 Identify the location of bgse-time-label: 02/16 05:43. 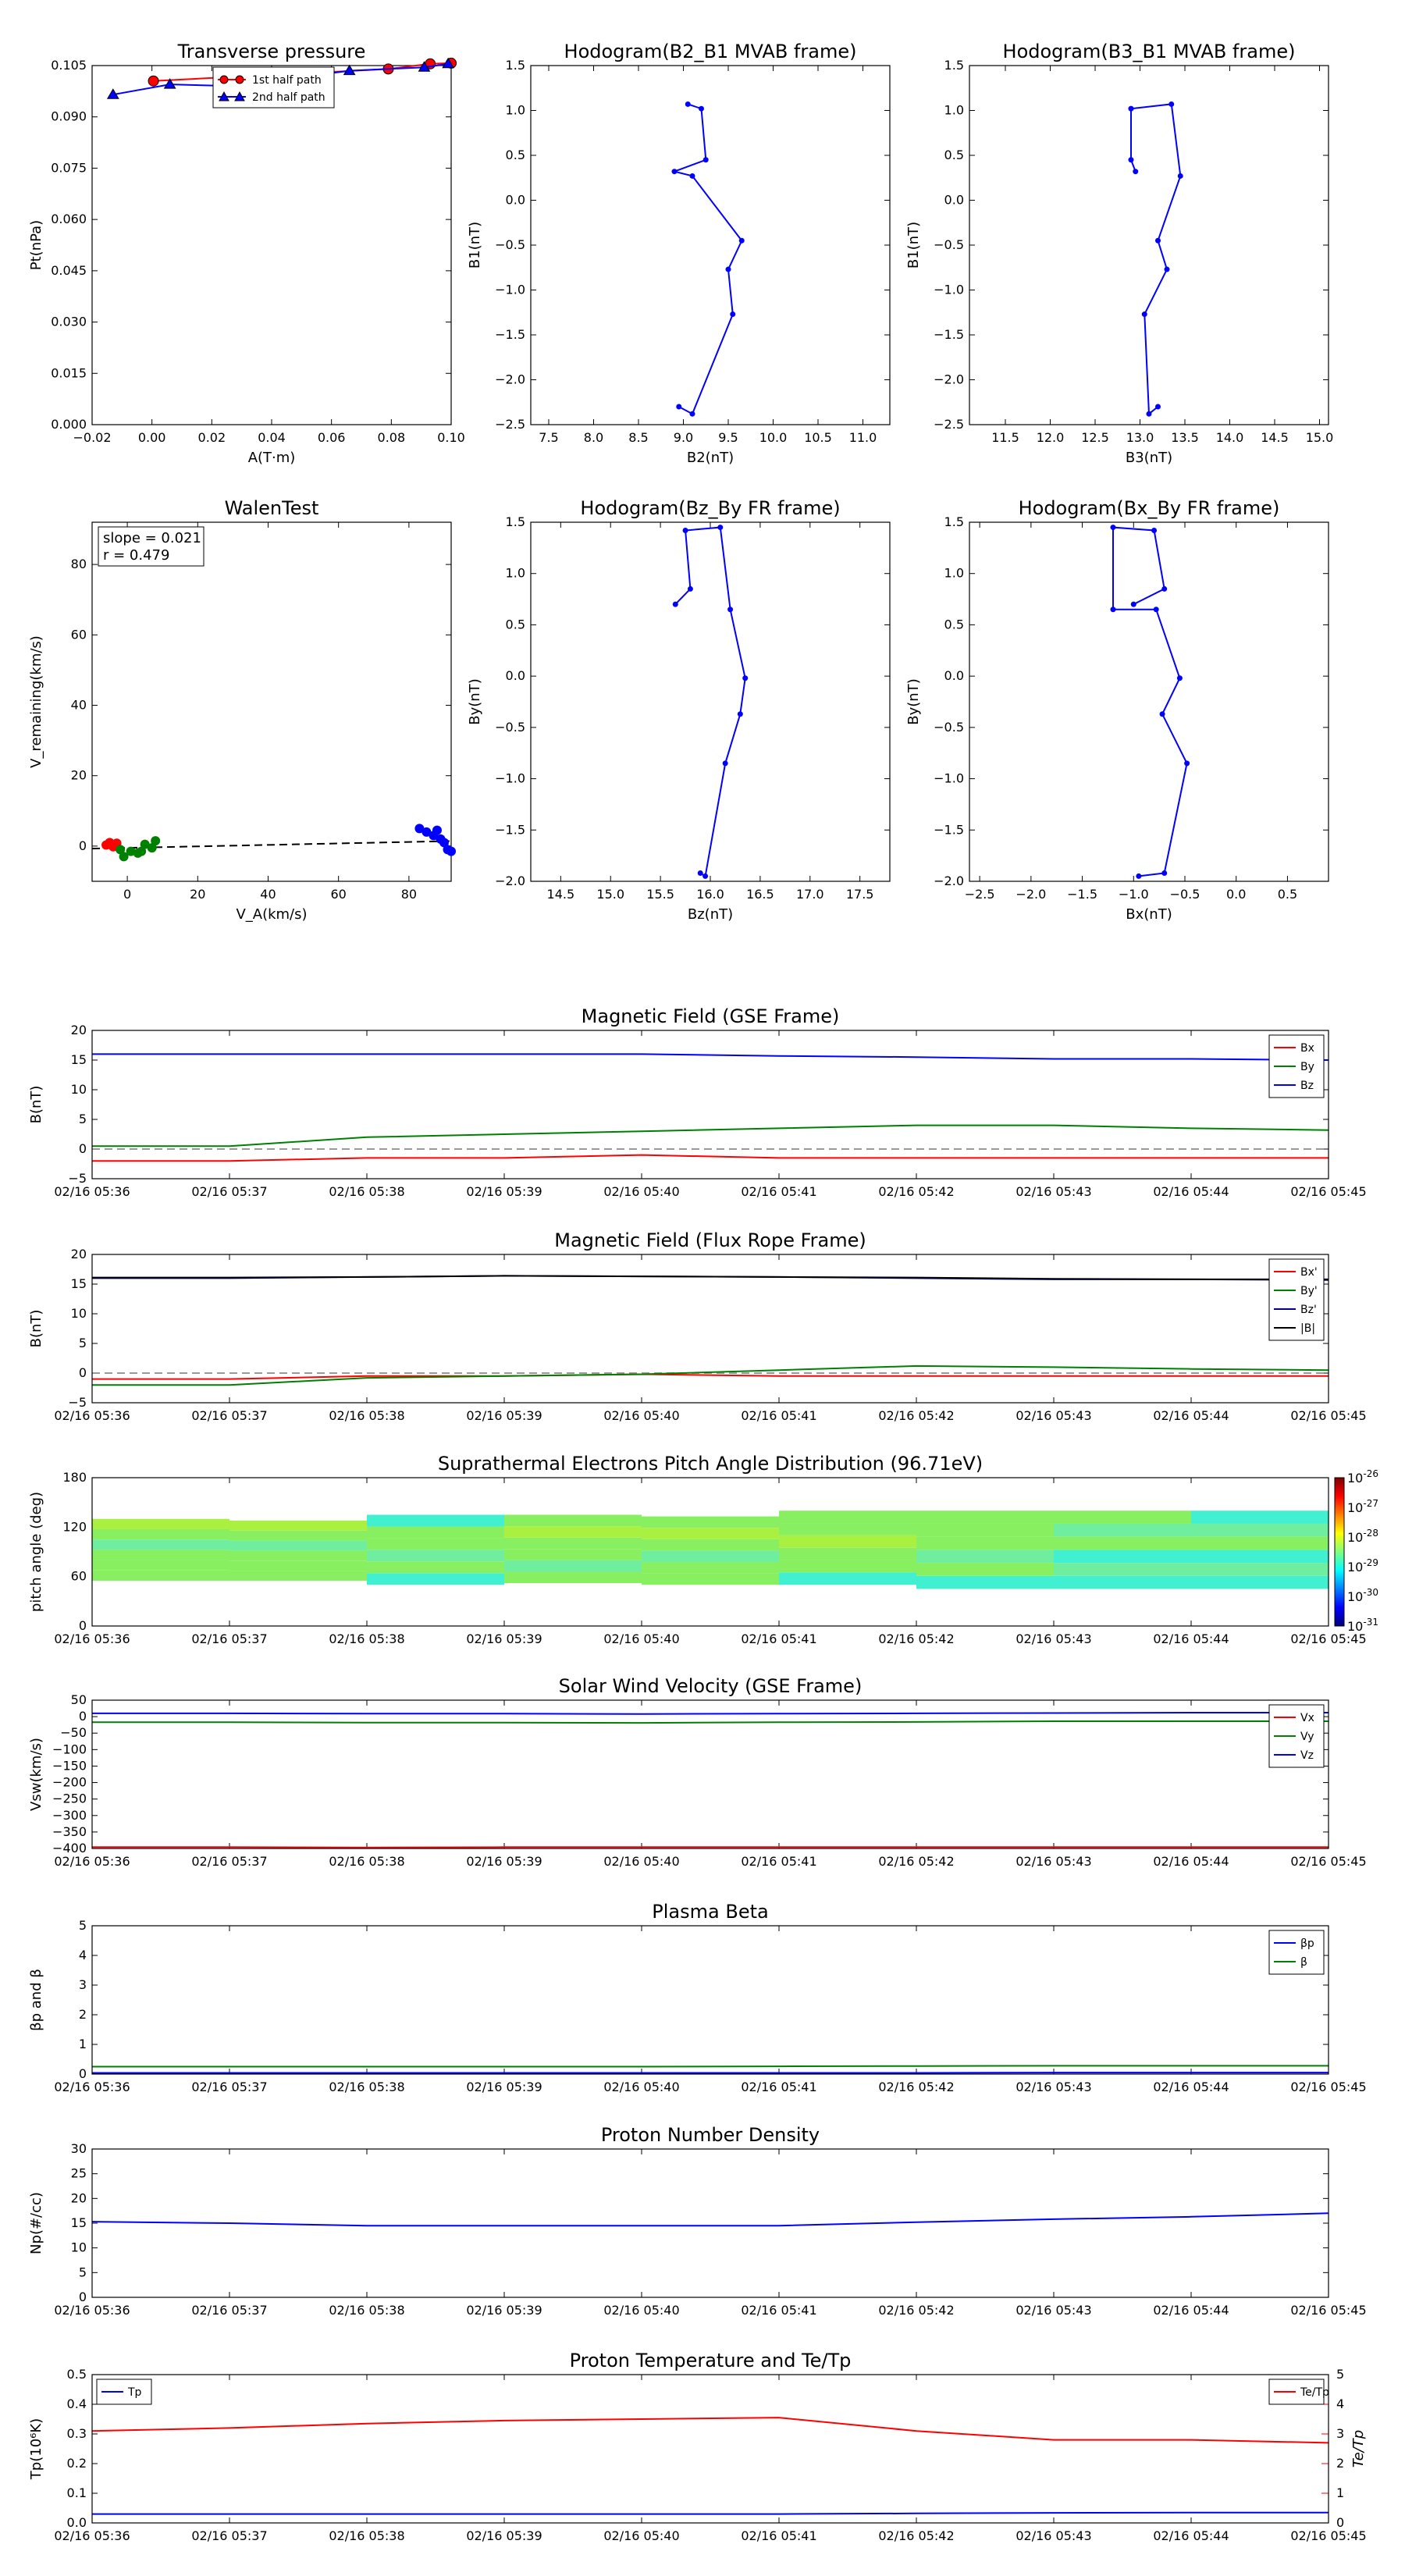
(1053, 1191).